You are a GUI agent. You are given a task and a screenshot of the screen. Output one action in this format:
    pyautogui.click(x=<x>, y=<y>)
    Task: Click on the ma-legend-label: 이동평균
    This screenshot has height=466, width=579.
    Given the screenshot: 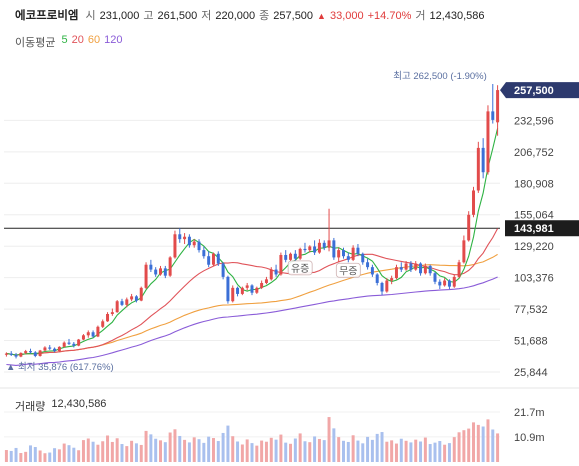 What is the action you would take?
    pyautogui.click(x=35, y=43)
    